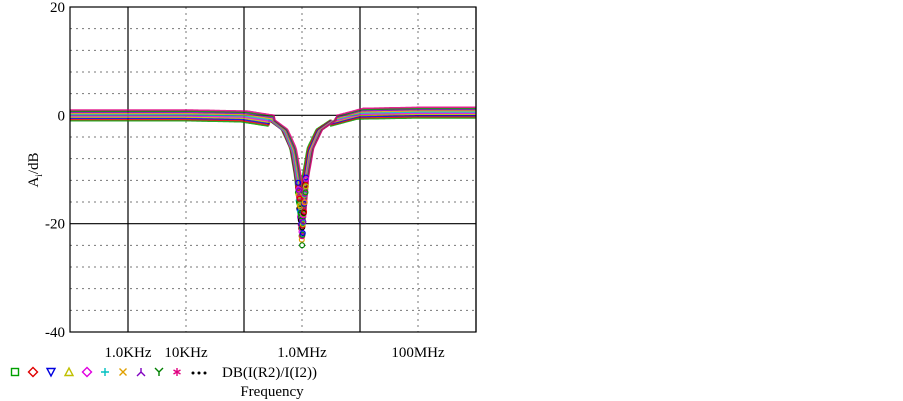  Describe the element at coordinates (15, 372) in the screenshot. I see `square-marker-icon` at that location.